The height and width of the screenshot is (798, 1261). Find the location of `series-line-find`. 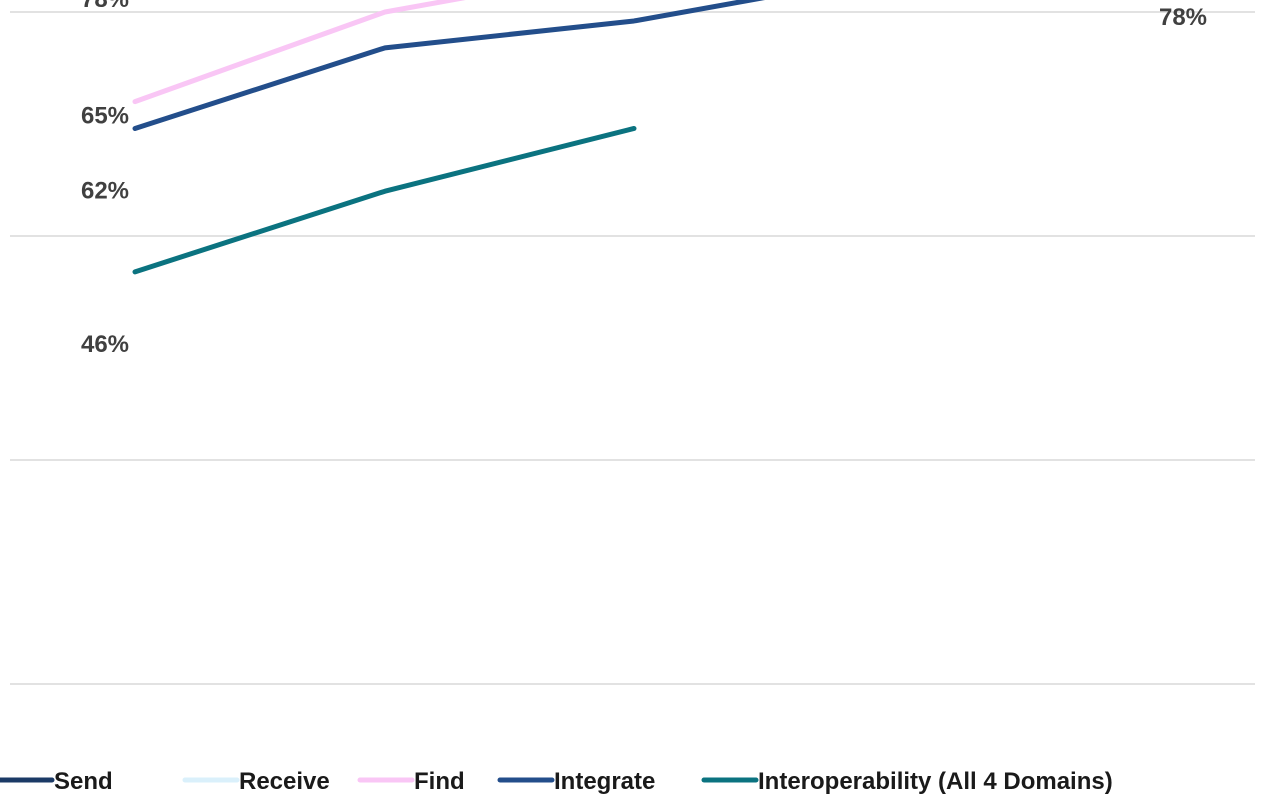

series-line-find is located at coordinates (299, 52).